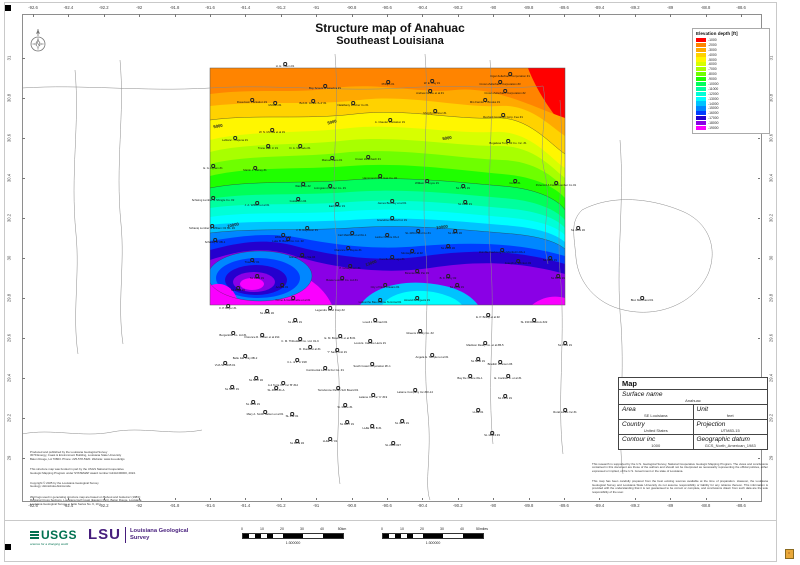 This screenshot has height=565, width=800. Describe the element at coordinates (422, 529) in the screenshot. I see `scalebar-tick: 20` at that location.